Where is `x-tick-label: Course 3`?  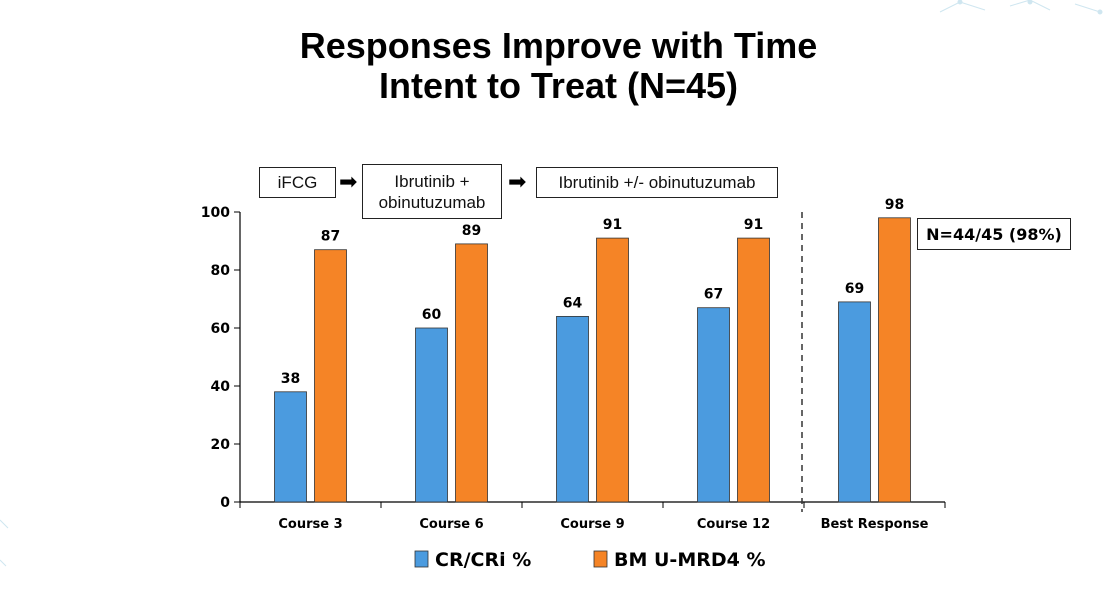 x-tick-label: Course 3 is located at coordinates (310, 524).